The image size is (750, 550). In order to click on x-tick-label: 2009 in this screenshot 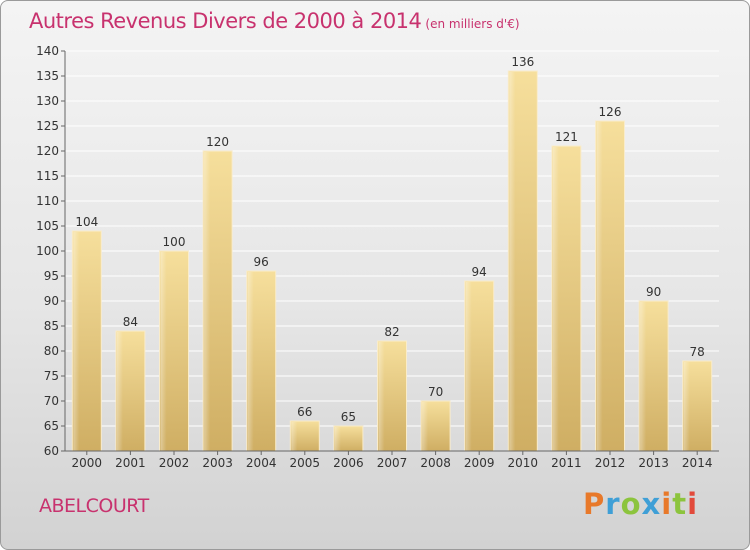, I will do `click(479, 463)`.